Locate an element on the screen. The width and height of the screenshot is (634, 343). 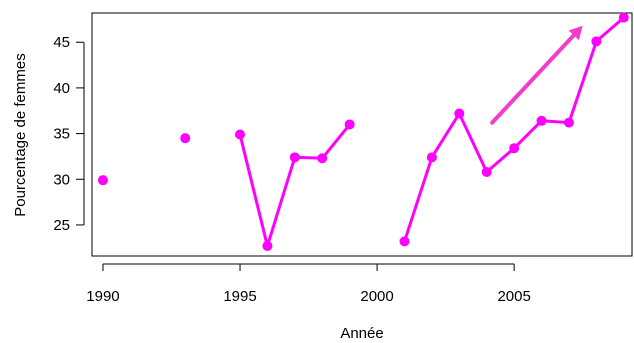
x-tick-label: 2005 is located at coordinates (513, 296).